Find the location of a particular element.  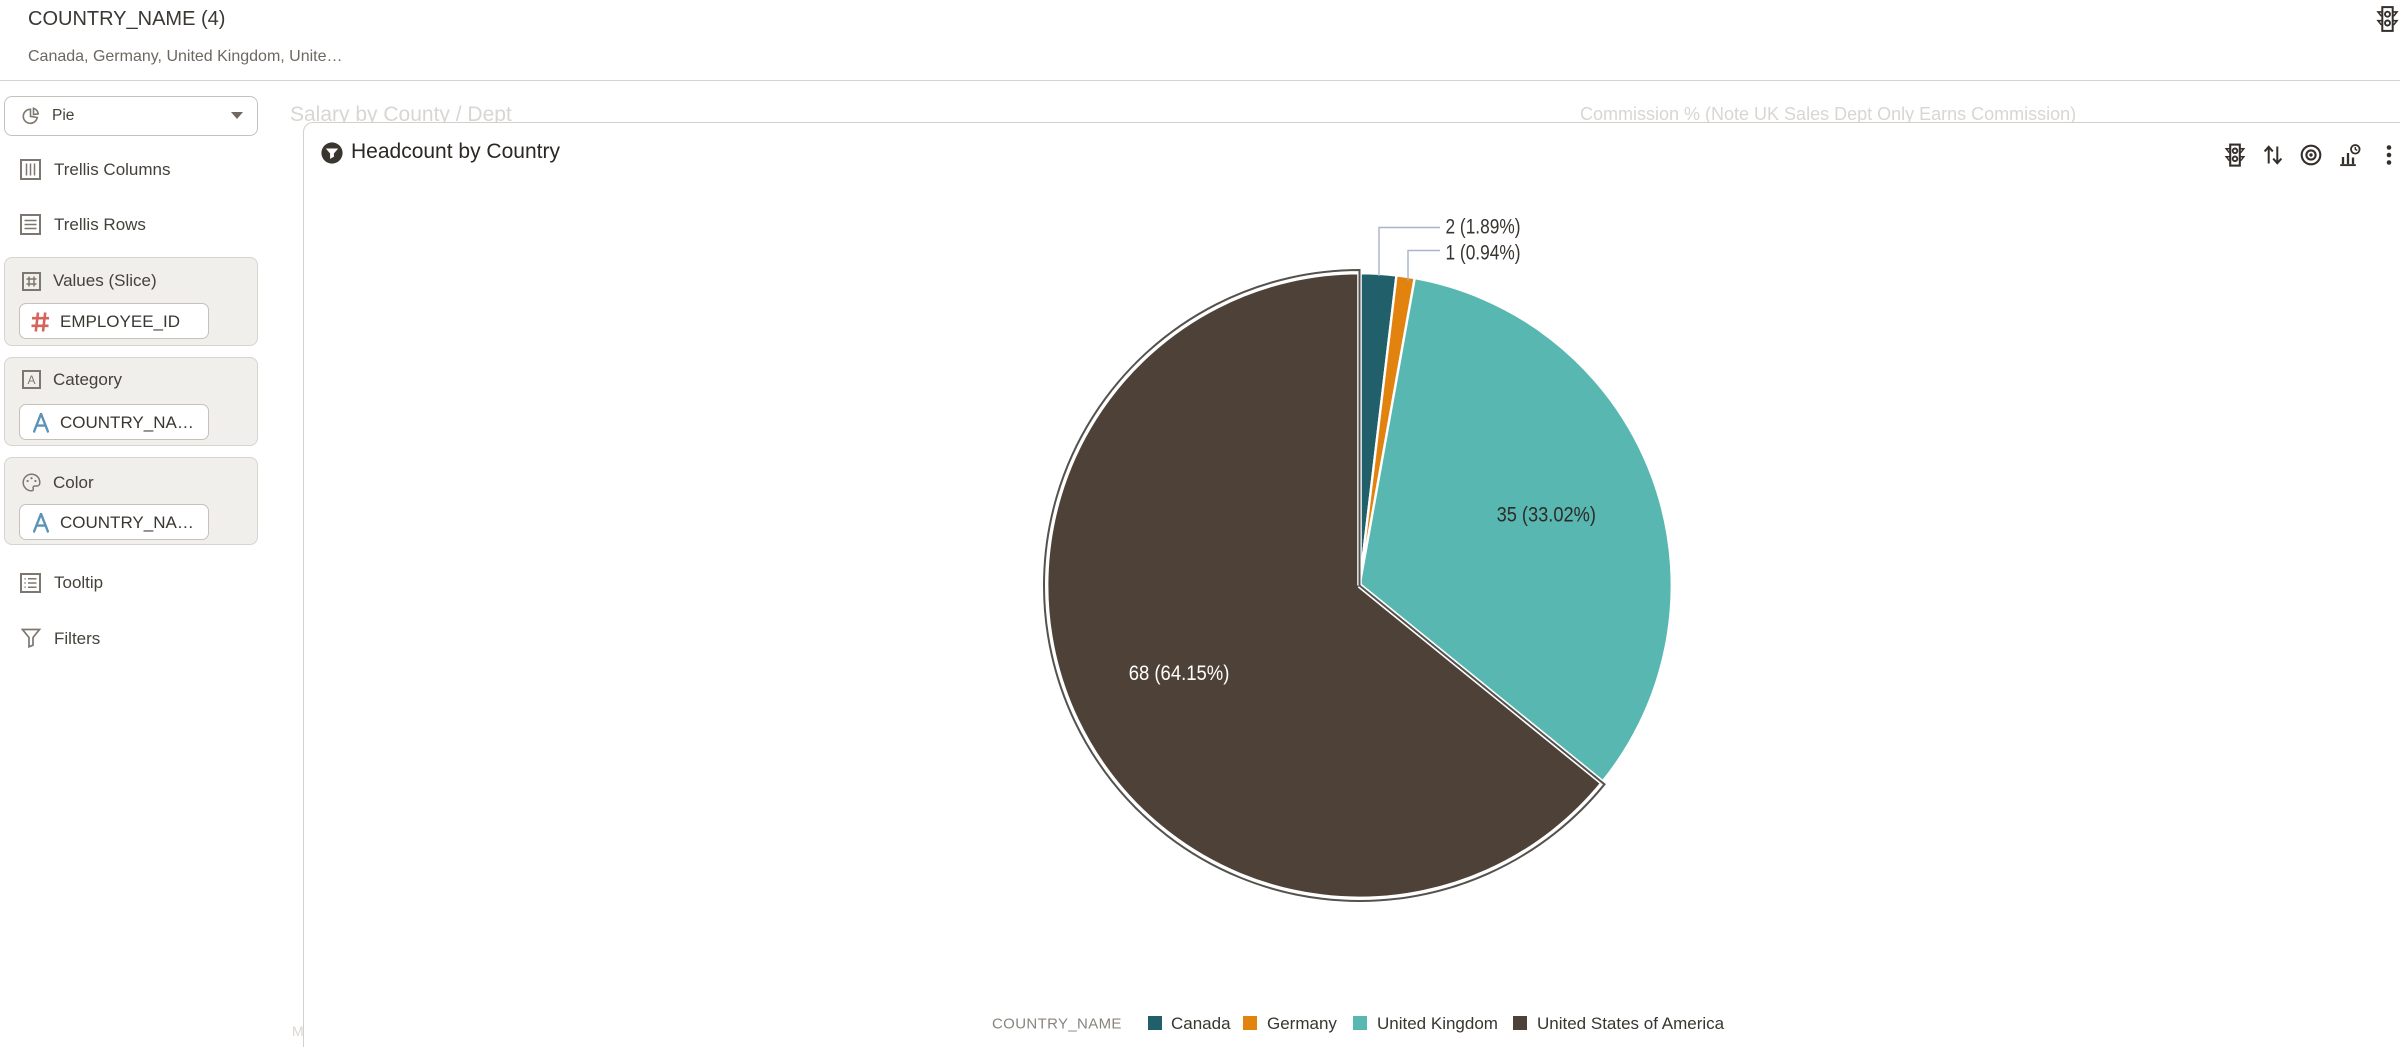

svg-text: 35 (33.02%) is located at coordinates (1546, 515).